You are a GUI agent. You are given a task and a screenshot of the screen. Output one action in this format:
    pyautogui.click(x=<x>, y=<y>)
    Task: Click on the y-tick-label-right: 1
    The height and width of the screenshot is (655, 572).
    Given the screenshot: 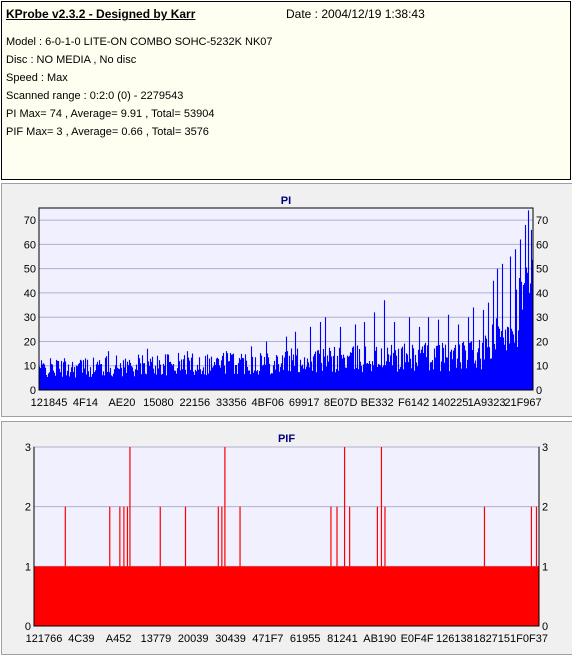 What is the action you would take?
    pyautogui.click(x=545, y=567)
    